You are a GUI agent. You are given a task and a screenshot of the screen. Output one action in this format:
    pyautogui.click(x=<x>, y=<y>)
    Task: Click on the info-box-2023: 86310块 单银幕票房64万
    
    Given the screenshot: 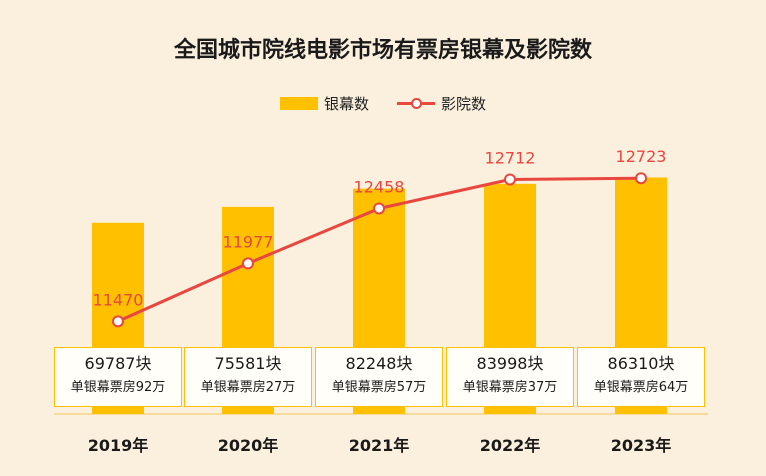 What is the action you would take?
    pyautogui.click(x=641, y=377)
    